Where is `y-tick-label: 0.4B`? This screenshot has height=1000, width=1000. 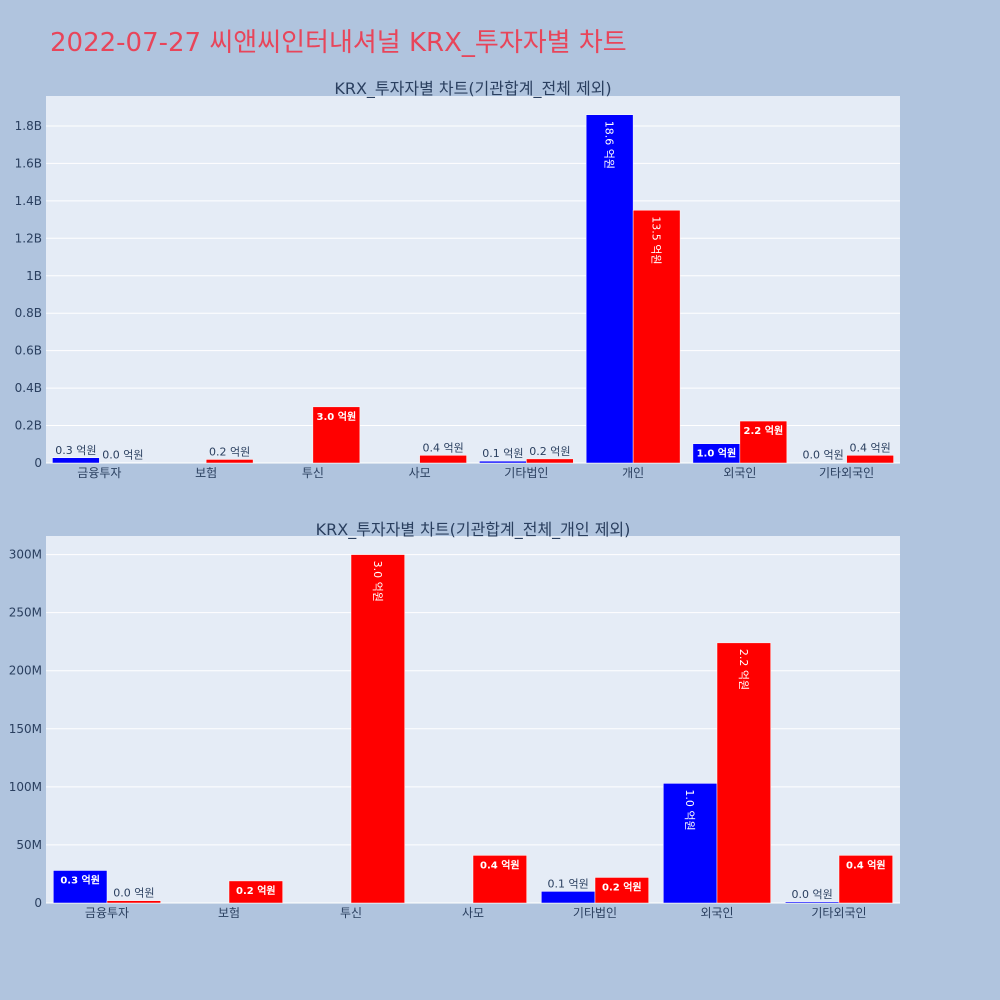
y-tick-label: 0.4B is located at coordinates (28, 388).